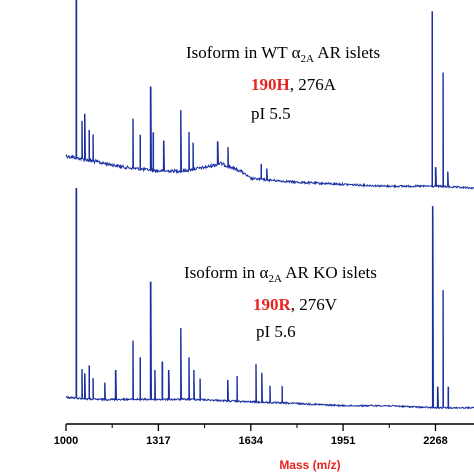 The width and height of the screenshot is (474, 474). I want to click on bottom-variant-highlight: 190R, so click(272, 304).